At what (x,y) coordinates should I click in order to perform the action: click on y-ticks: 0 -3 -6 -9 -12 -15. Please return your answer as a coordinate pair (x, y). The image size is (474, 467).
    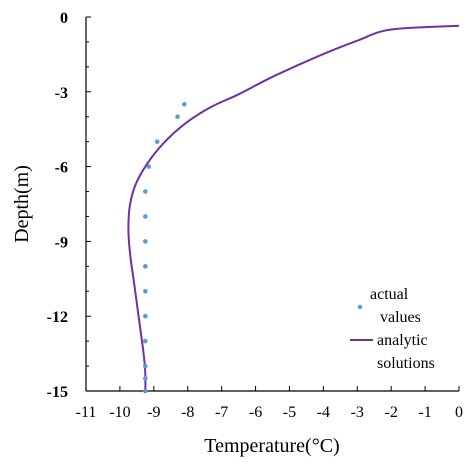
    Looking at the image, I should click on (69, 205).